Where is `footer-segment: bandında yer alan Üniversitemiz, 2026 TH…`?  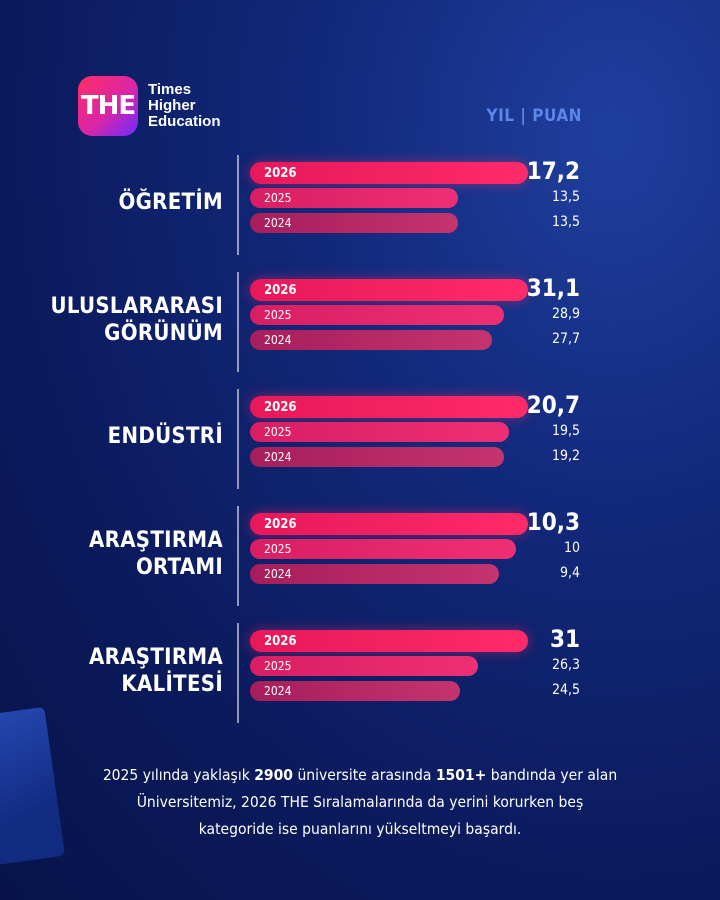
footer-segment: bandında yer alan Üniversitemiz, 2026 TH… is located at coordinates (377, 802).